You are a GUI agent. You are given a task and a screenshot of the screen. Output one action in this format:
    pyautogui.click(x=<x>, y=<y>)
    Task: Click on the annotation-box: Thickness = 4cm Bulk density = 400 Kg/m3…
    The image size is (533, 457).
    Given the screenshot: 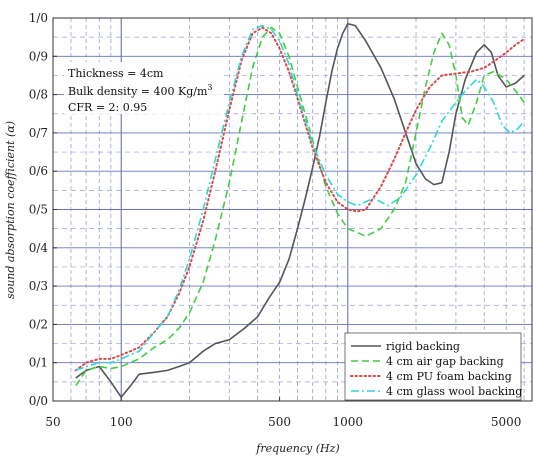 What is the action you would take?
    pyautogui.click(x=144, y=88)
    